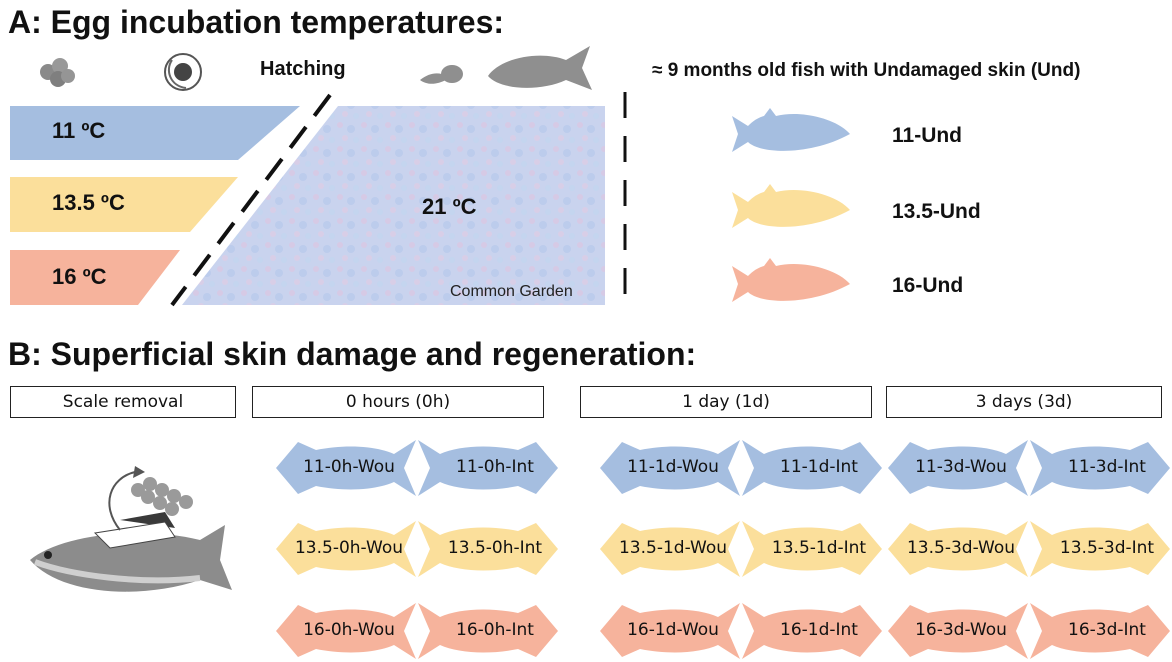 The width and height of the screenshot is (1172, 662). Describe the element at coordinates (791, 280) in the screenshot. I see `fish-16-und-icon` at that location.